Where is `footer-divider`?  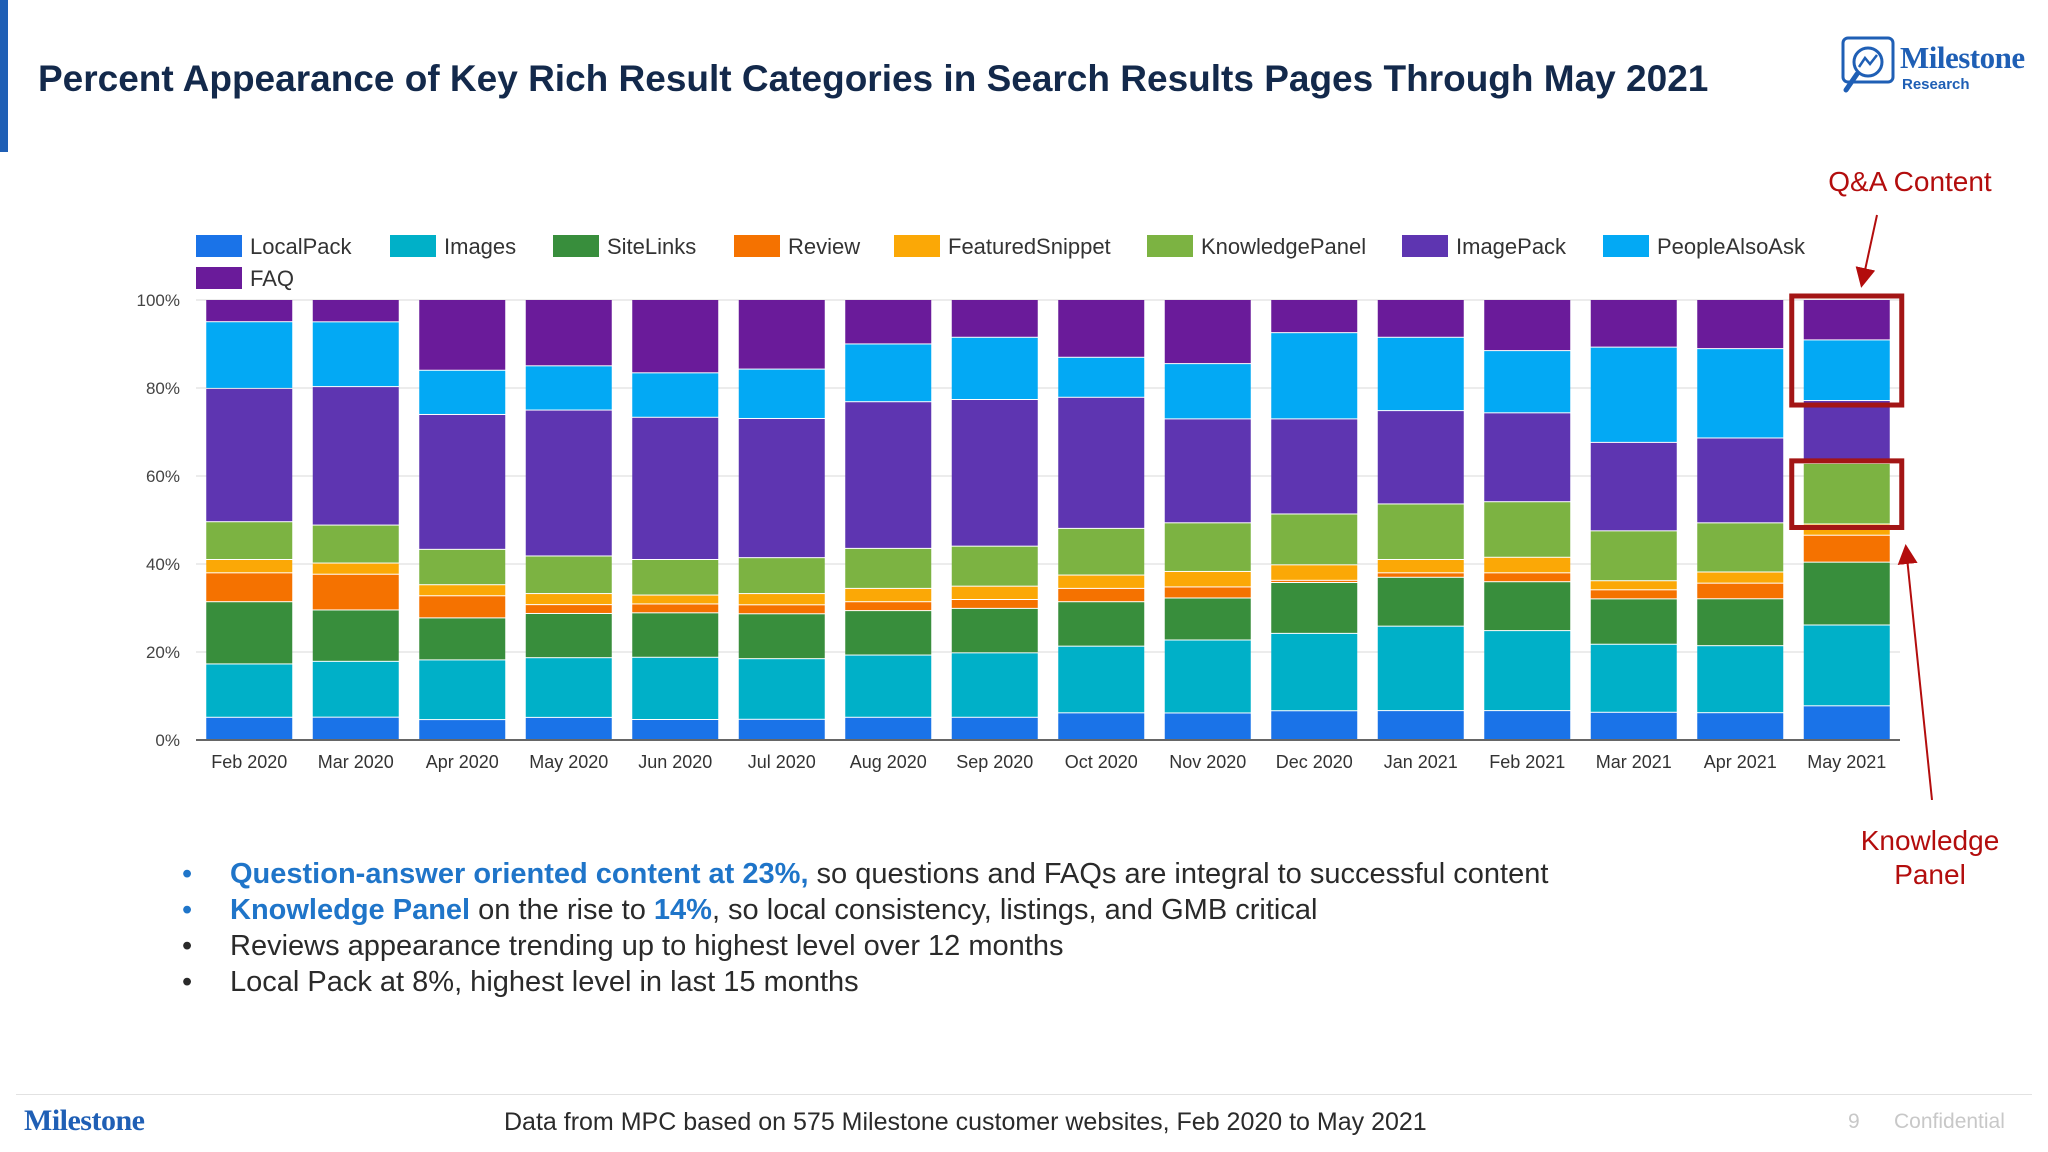 footer-divider is located at coordinates (1024, 1094).